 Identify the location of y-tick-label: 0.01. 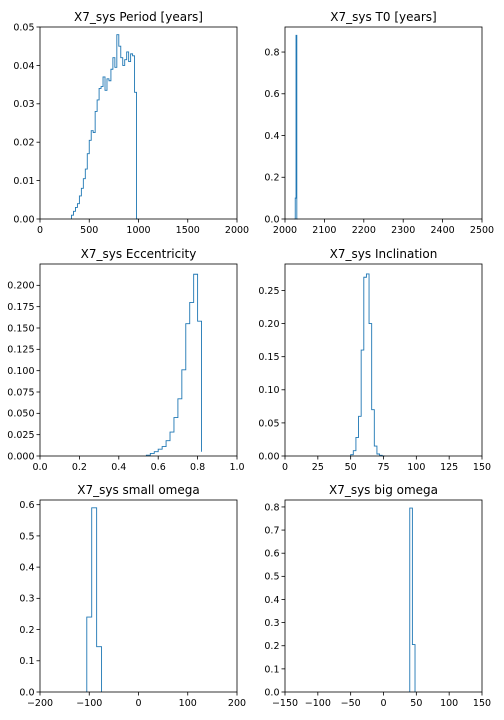
(23, 181).